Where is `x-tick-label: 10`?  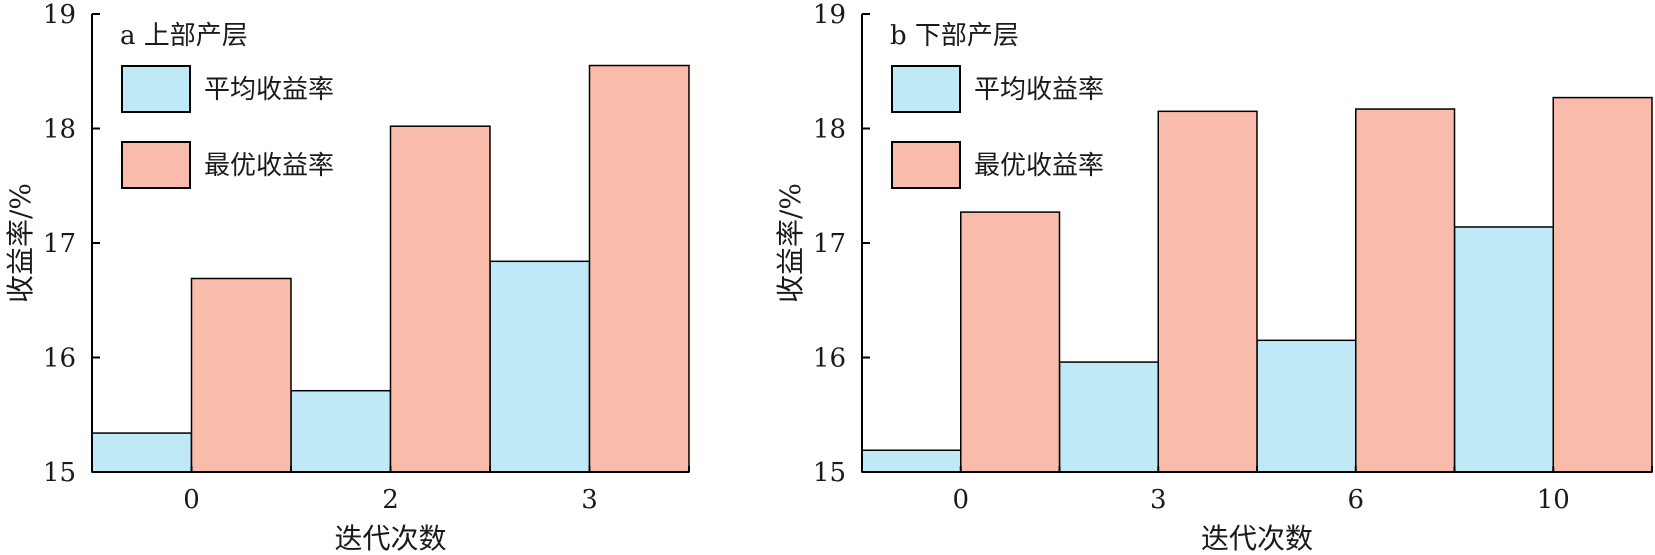
x-tick-label: 10 is located at coordinates (1553, 500).